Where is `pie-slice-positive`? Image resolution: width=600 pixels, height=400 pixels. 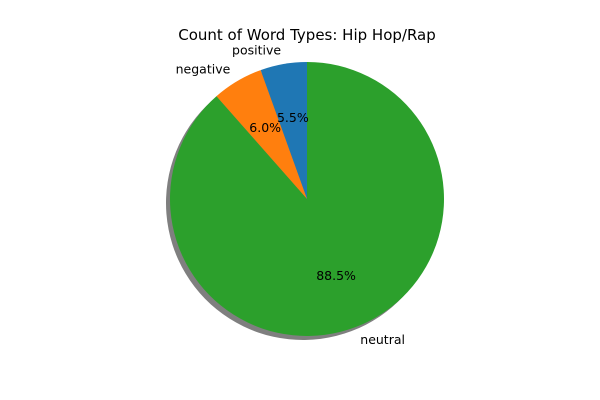 pie-slice-positive is located at coordinates (283, 130).